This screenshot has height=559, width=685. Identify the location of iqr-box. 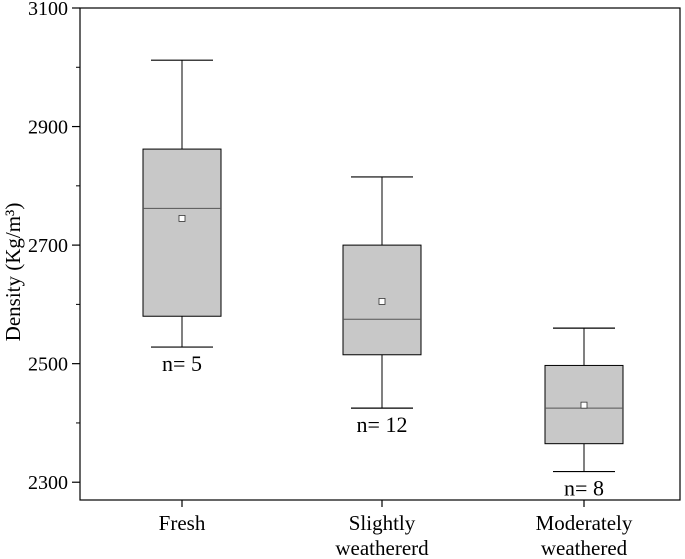
(182, 232).